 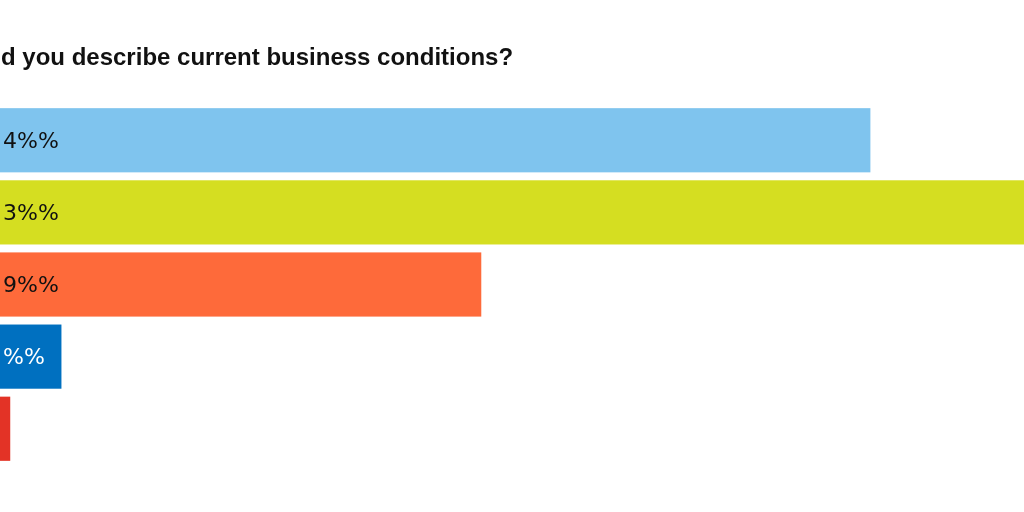 I want to click on annotation: 9%%, so click(x=31, y=284).